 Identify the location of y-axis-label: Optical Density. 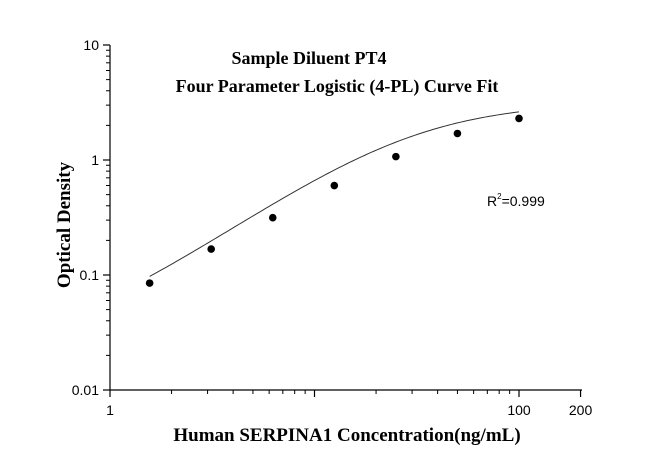
(64, 224).